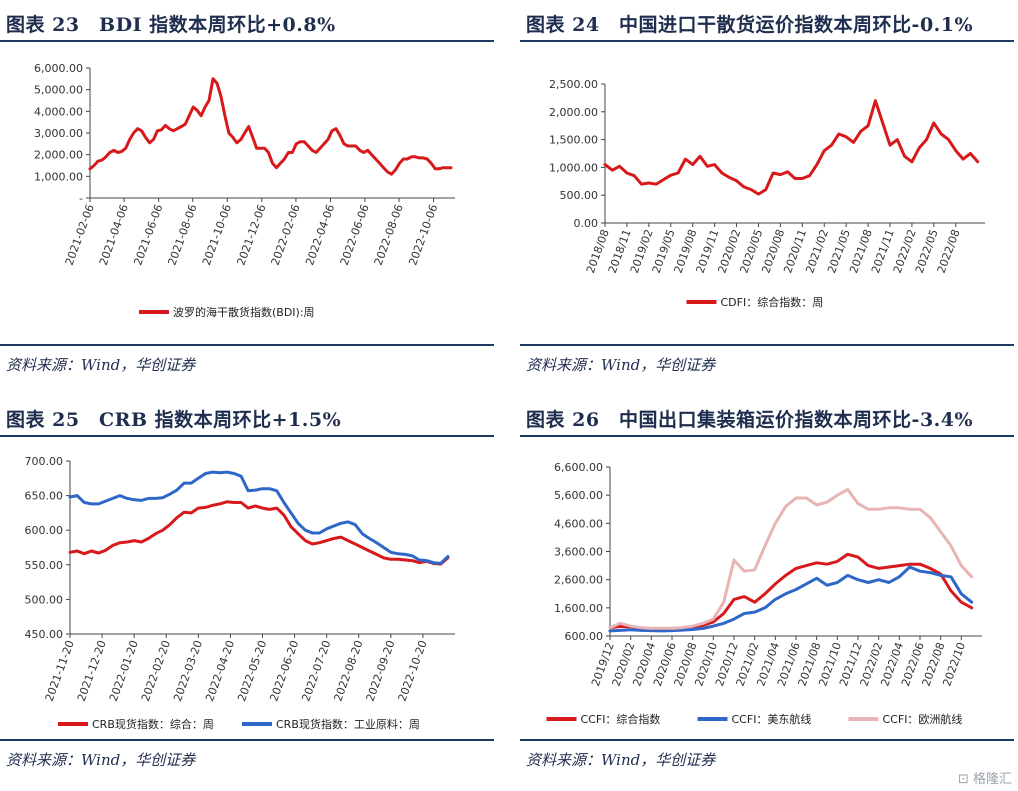 The width and height of the screenshot is (1018, 791). What do you see at coordinates (772, 719) in the screenshot?
I see `legend-label: CCFI：美东航线` at bounding box center [772, 719].